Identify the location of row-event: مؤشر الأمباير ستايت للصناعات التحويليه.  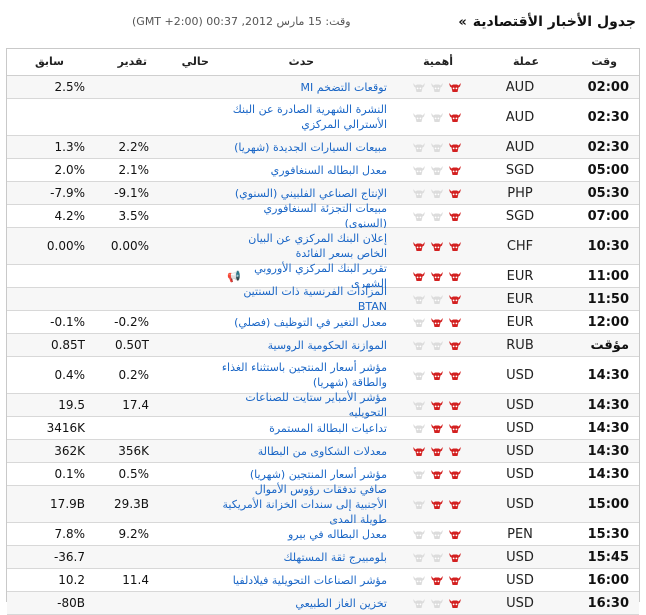
(306, 405).